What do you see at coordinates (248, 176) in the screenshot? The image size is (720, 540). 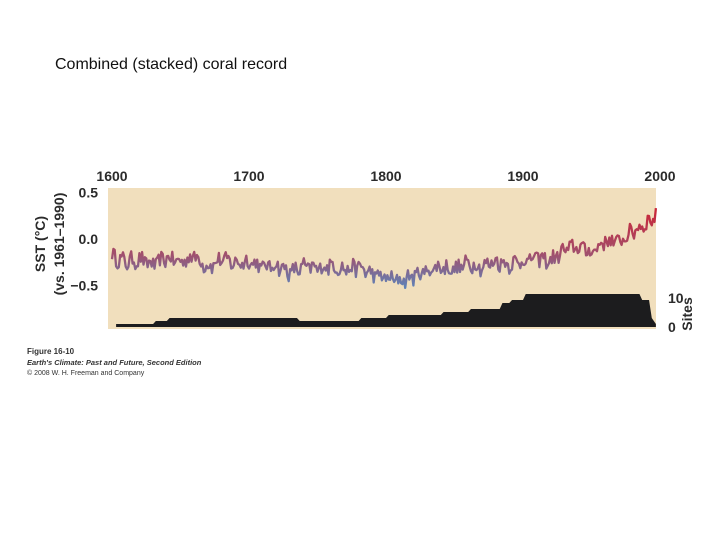 I see `x-tick-label: 1700` at bounding box center [248, 176].